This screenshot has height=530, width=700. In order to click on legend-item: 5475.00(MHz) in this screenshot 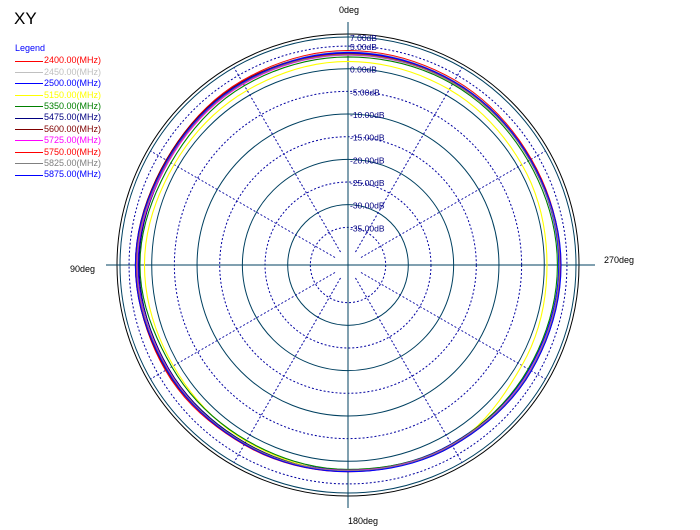, I will do `click(58, 117)`.